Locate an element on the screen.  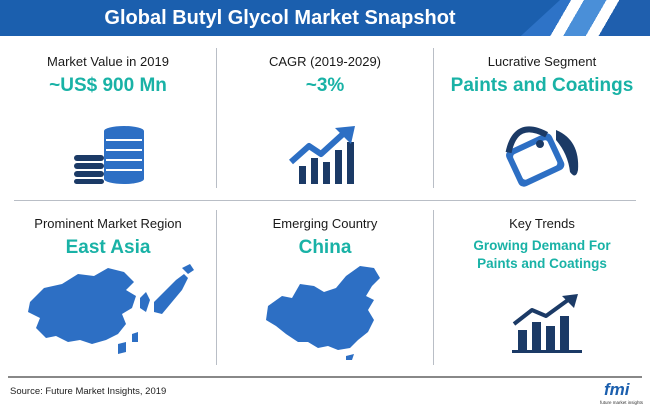
card-value: Growing Demand For Paints and Coatings is located at coordinates (542, 255).